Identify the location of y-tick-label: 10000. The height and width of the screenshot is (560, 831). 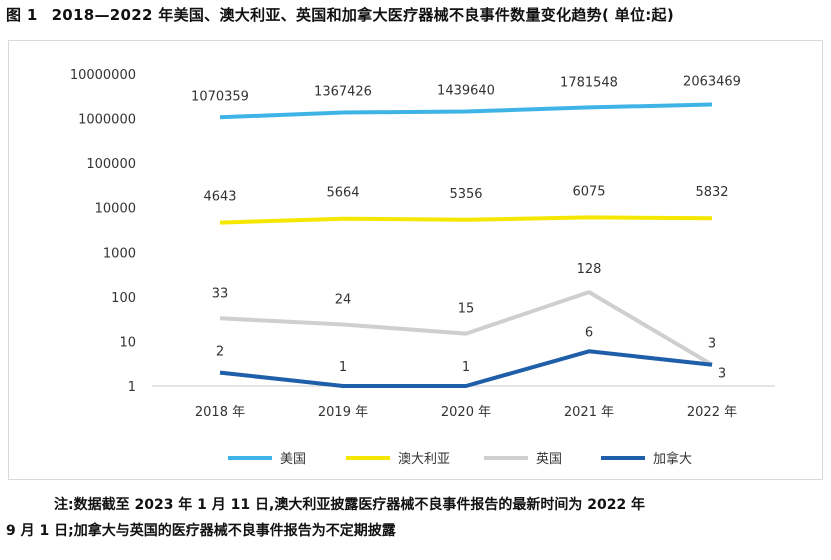
(115, 209).